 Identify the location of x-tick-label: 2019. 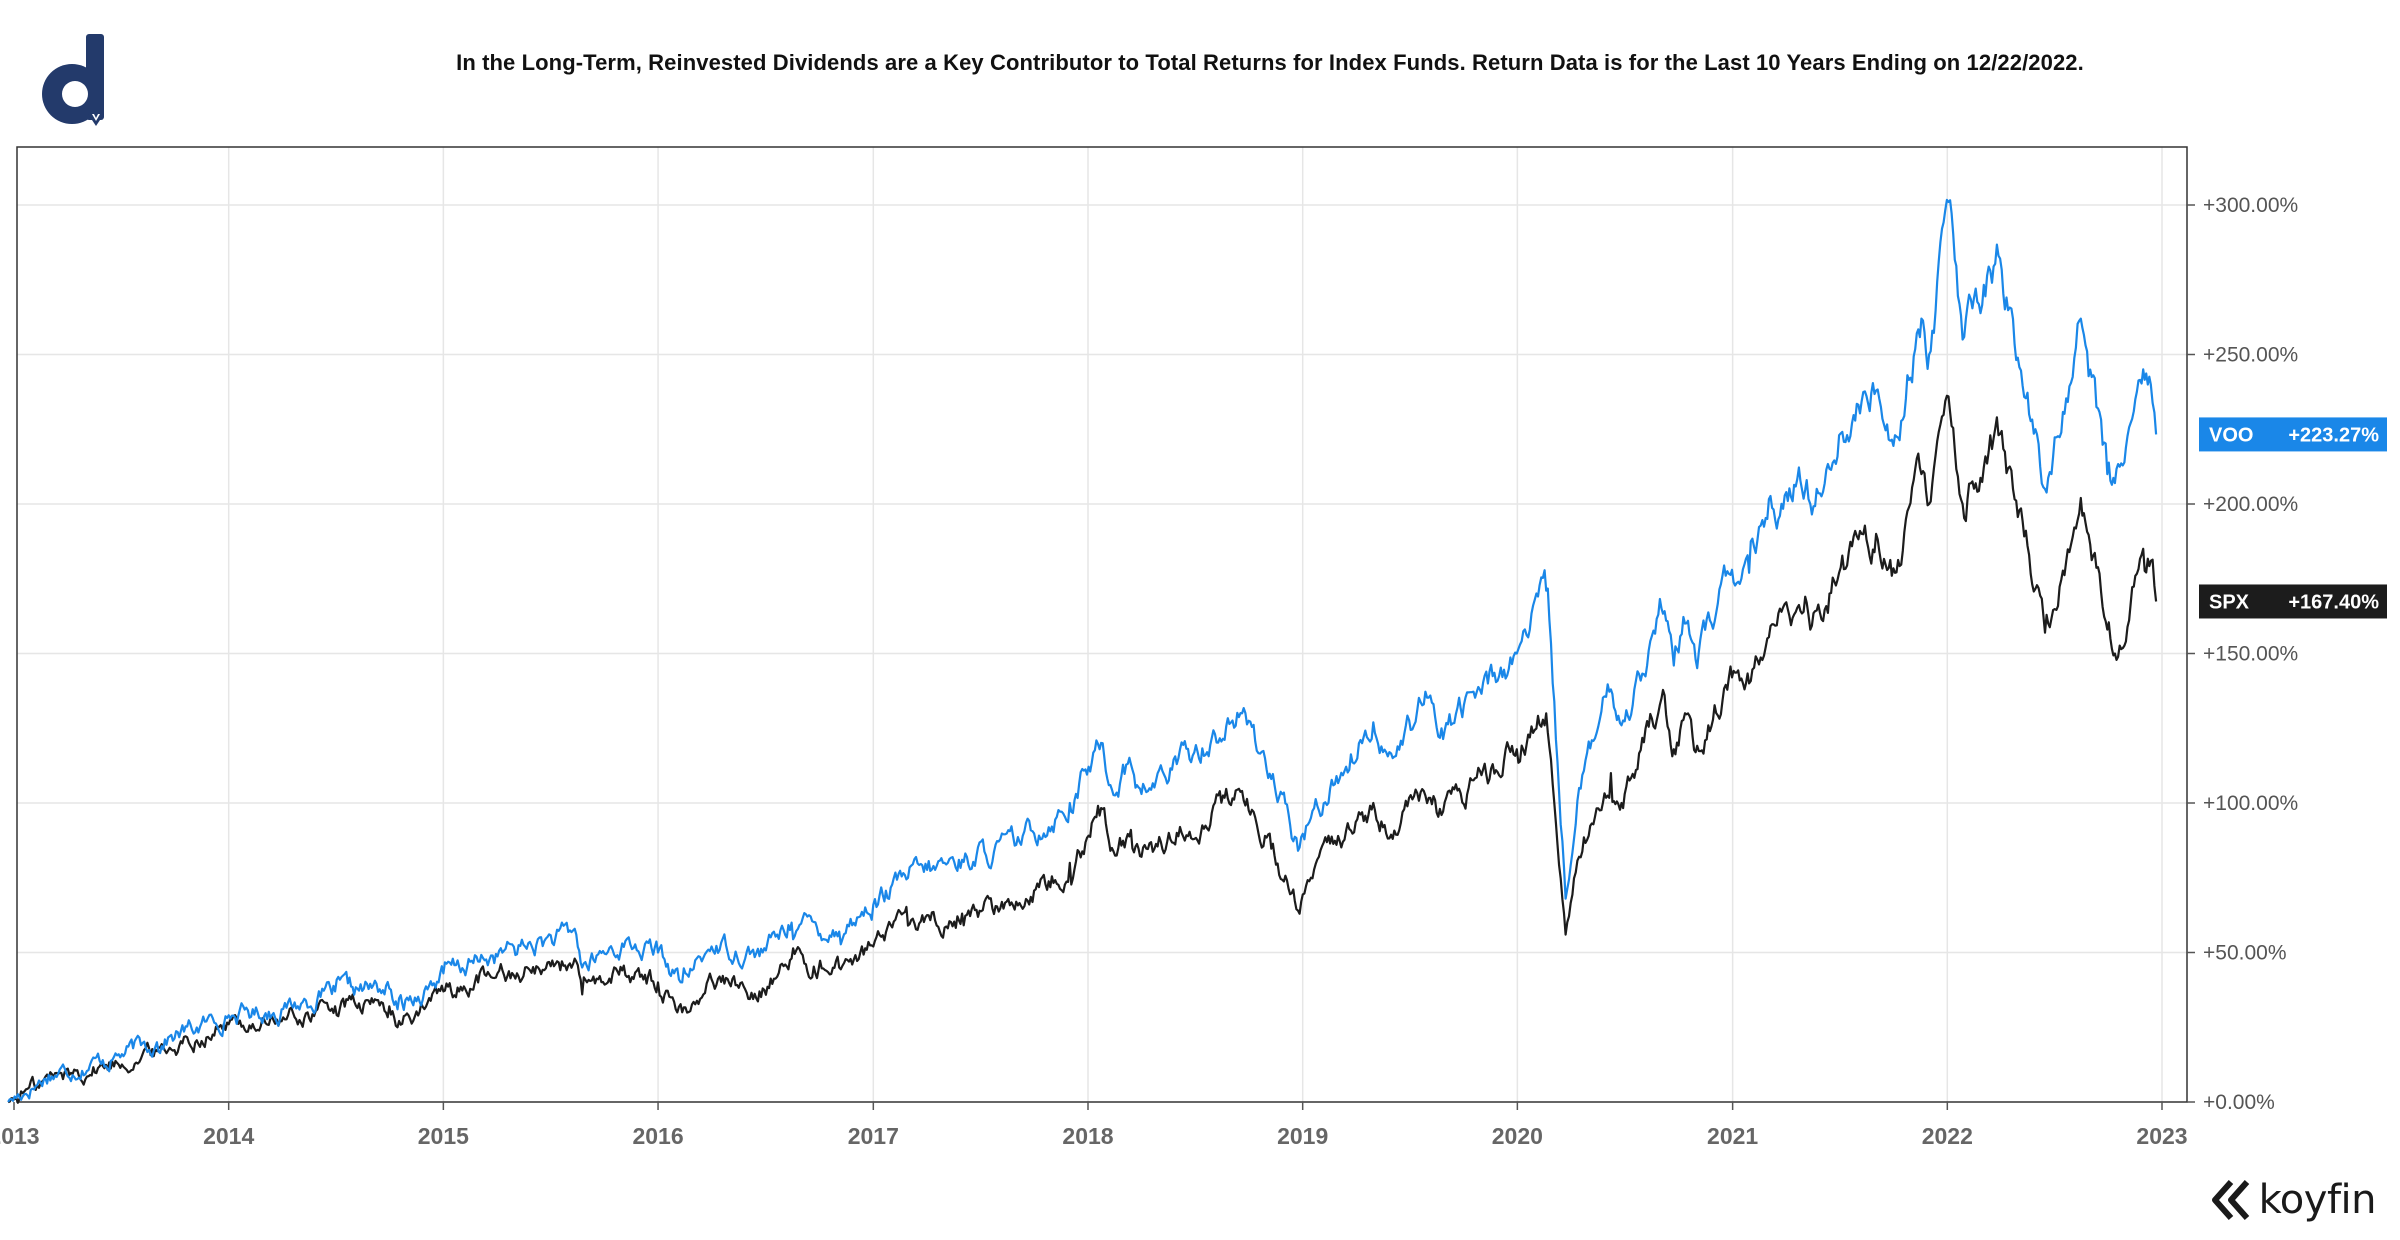
(1302, 1136).